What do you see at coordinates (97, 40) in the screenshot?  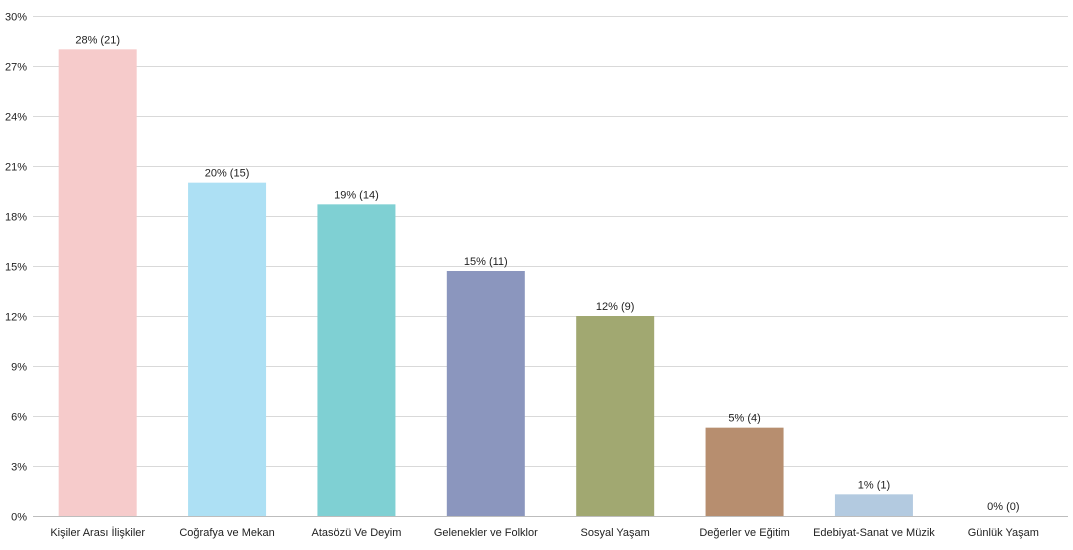 I see `data-label: 28% (21)` at bounding box center [97, 40].